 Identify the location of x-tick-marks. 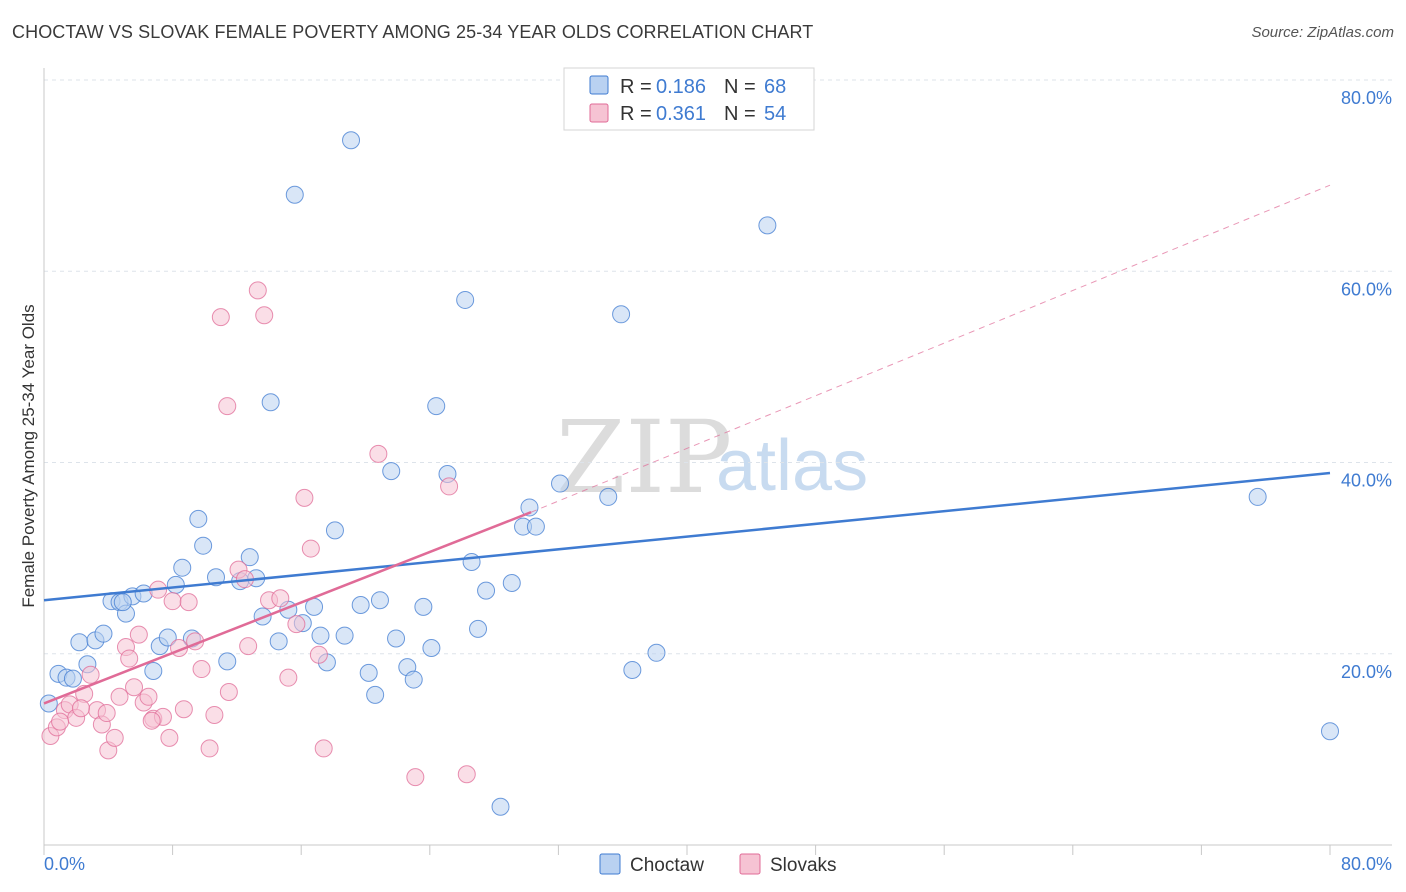
(687, 850).